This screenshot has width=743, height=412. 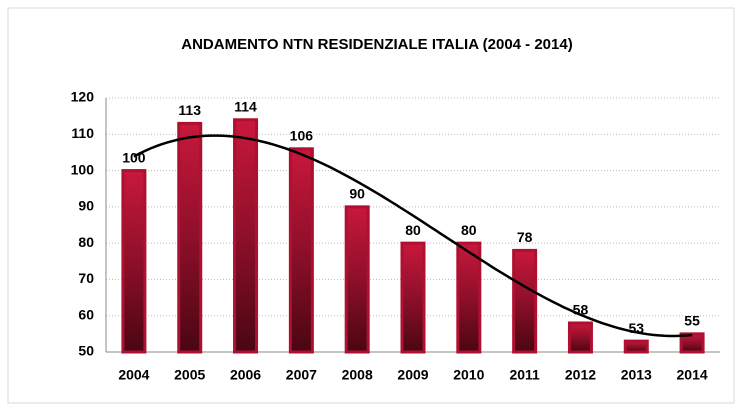 What do you see at coordinates (86, 242) in the screenshot?
I see `y-tick-label: 80` at bounding box center [86, 242].